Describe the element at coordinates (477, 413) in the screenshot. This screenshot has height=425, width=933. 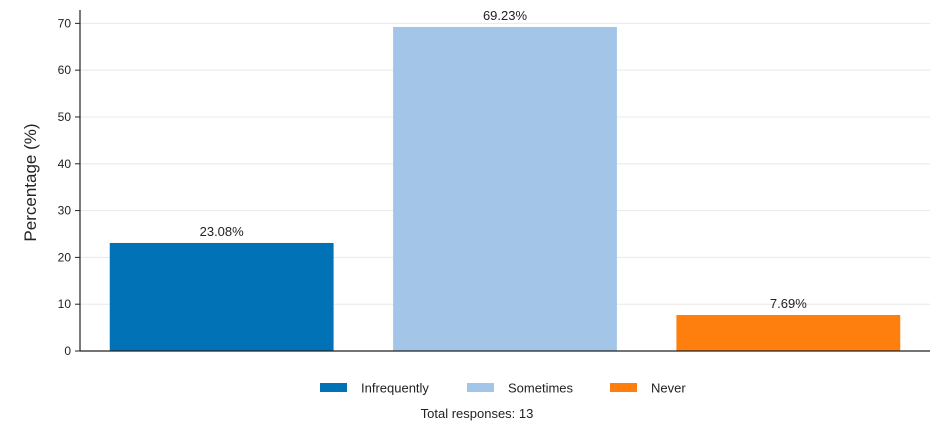
I see `total-responses-note: Total responses: 13` at that location.